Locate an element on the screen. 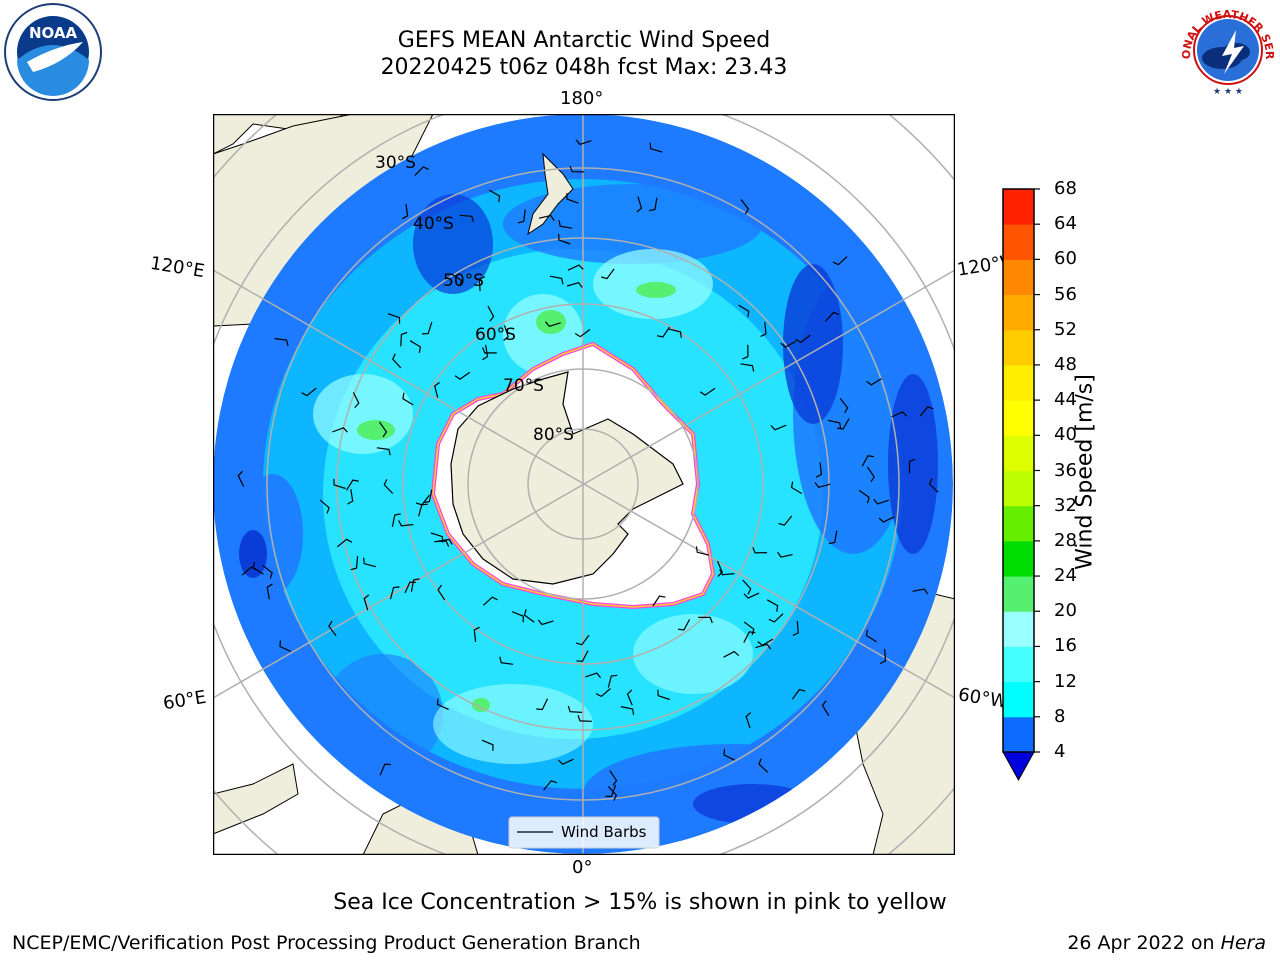 The image size is (1280, 960). colorbar-tick-label: 28 is located at coordinates (1065, 540).